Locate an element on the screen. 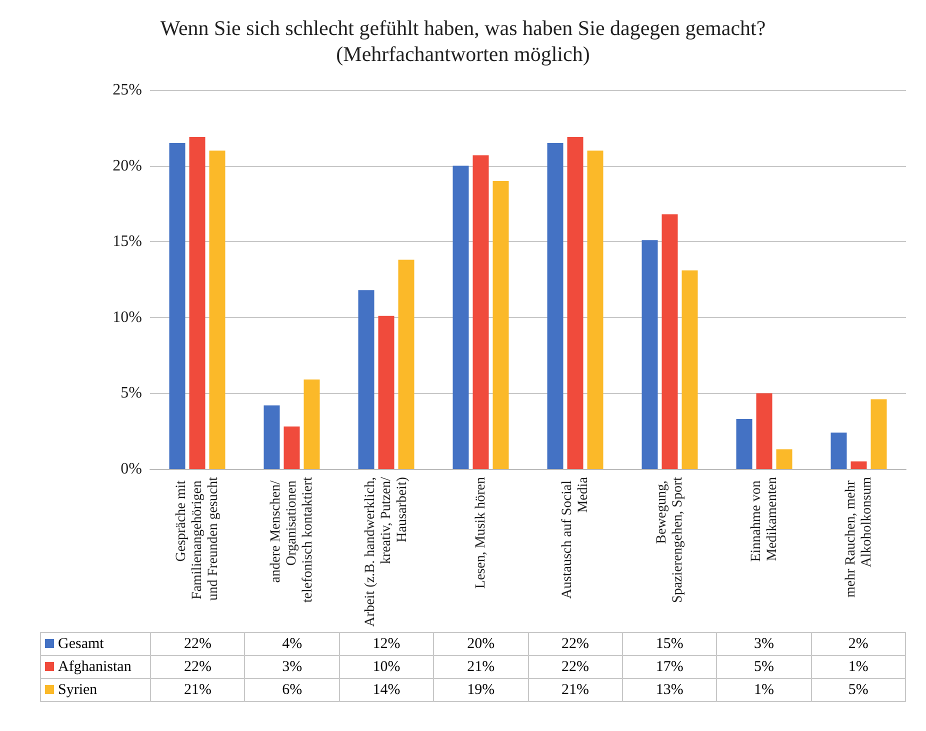  legend-label: Afghanistan is located at coordinates (95, 667).